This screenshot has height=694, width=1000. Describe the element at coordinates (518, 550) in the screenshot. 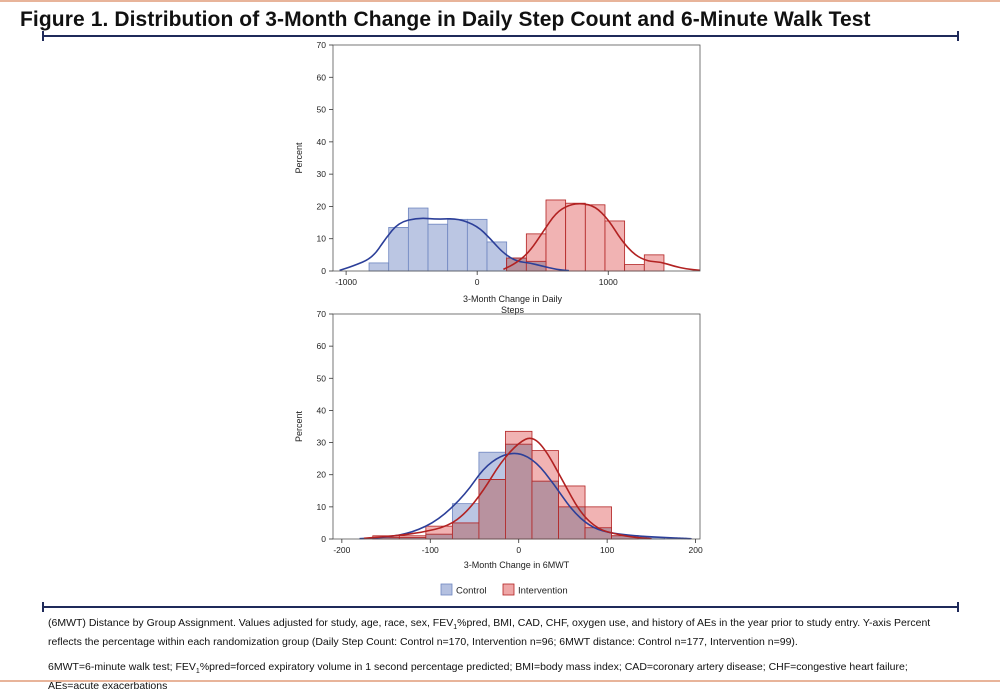

I see `panel-2-x-tick-label: 0` at that location.